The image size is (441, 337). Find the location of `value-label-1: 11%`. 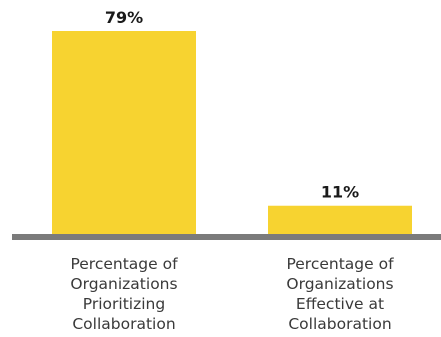

value-label-1: 11% is located at coordinates (340, 192).